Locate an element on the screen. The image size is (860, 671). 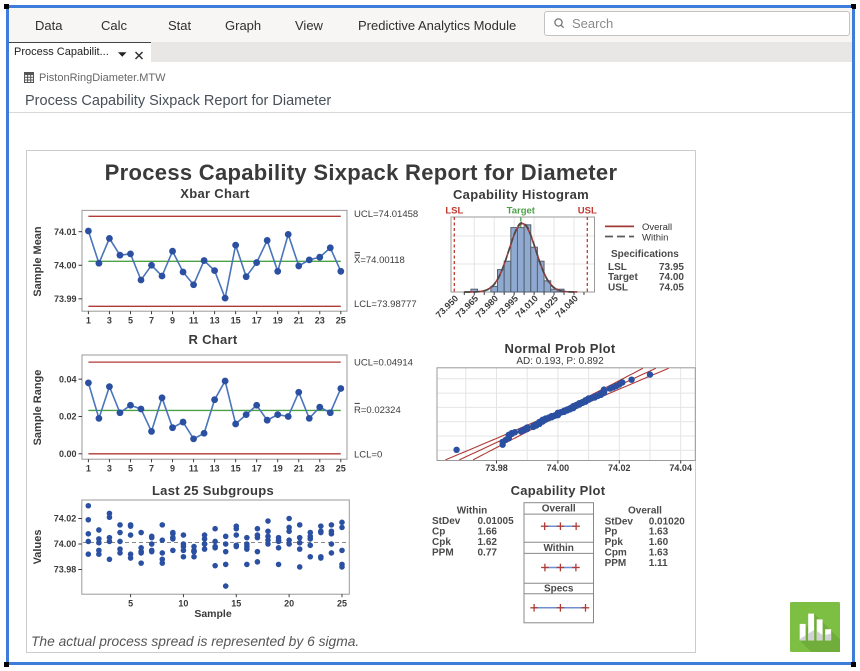
svg-text: Xbar Chart is located at coordinates (215, 193).